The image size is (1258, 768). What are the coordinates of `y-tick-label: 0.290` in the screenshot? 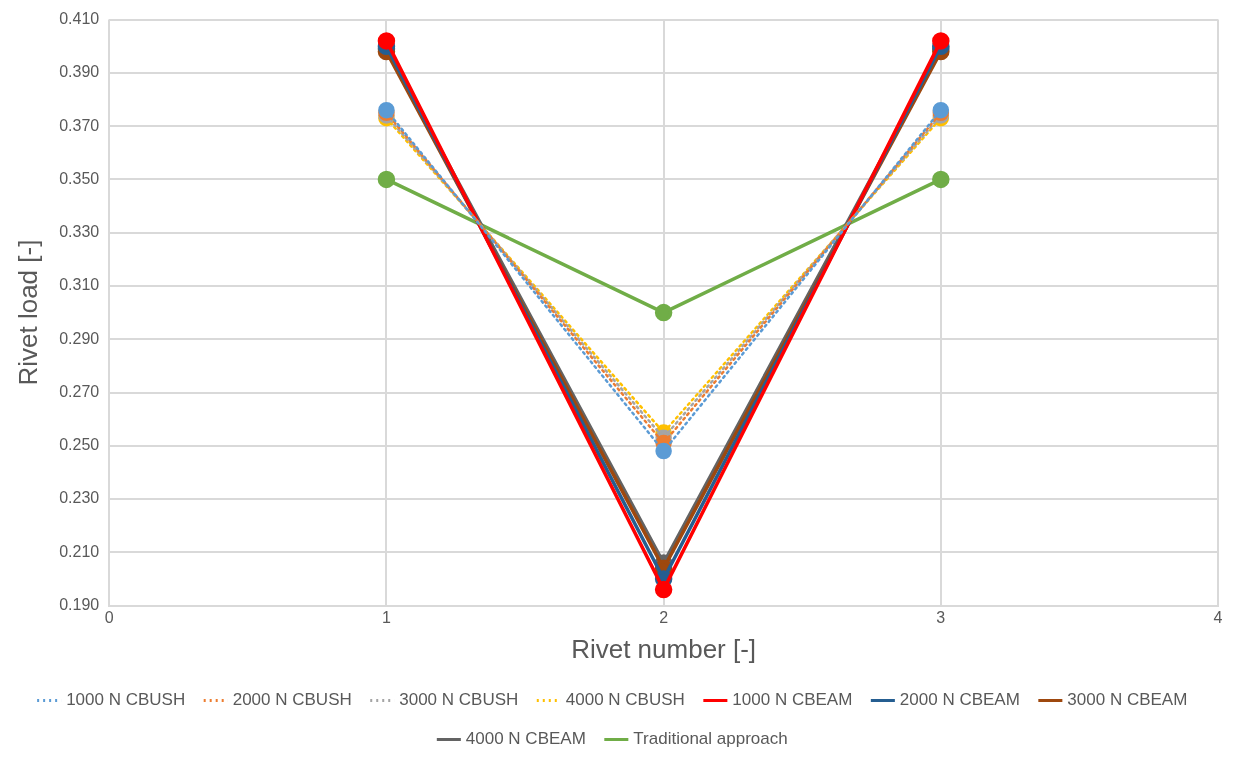 It's located at (79, 338).